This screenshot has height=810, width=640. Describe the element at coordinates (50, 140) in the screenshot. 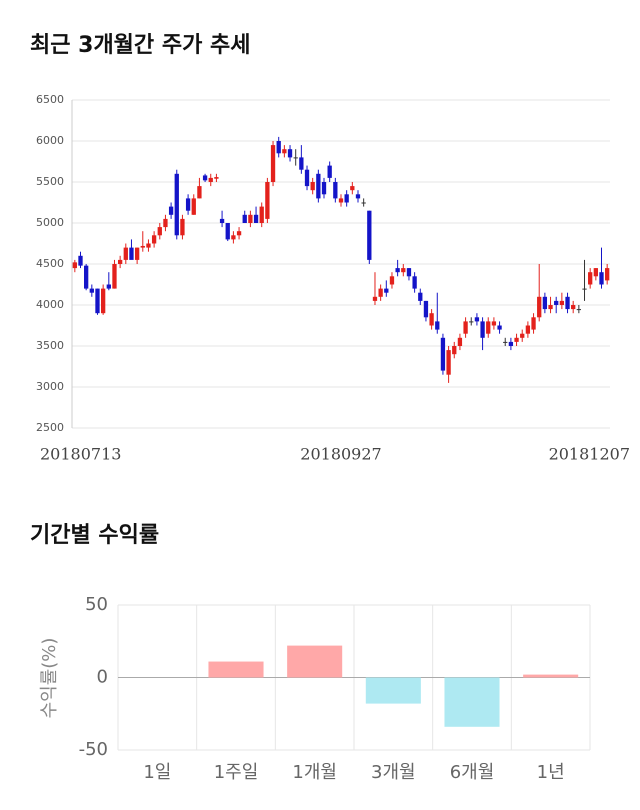

I see `y-tick-label: 6000` at that location.